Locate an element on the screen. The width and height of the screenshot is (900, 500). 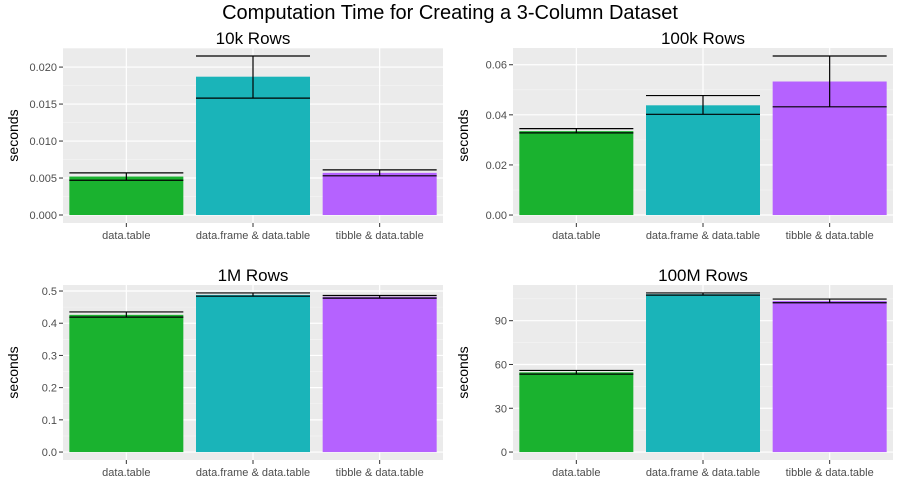
panel-title: 1M Rows is located at coordinates (253, 275).